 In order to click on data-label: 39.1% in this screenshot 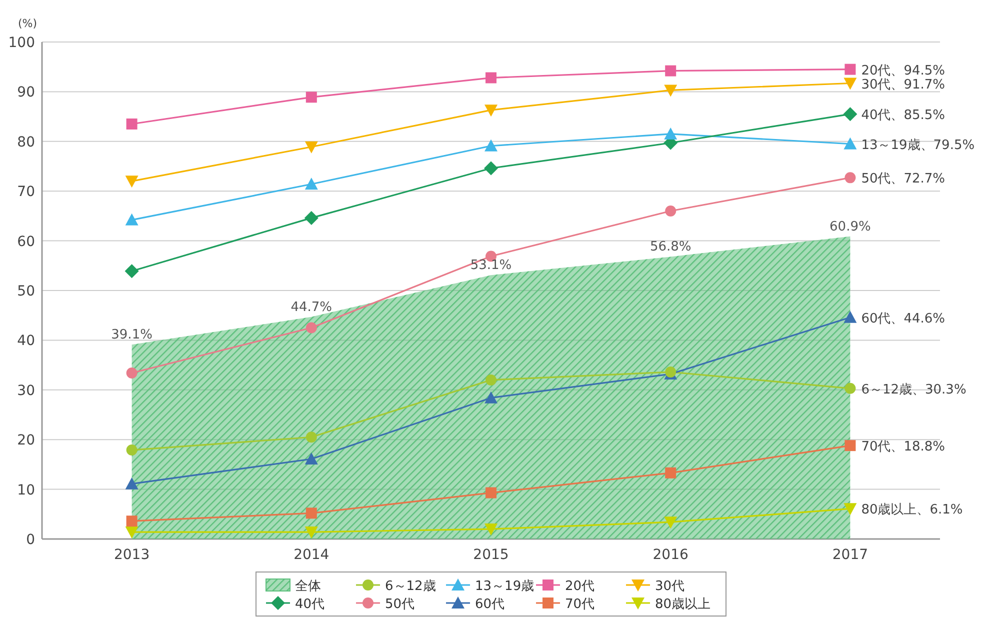, I will do `click(131, 335)`.